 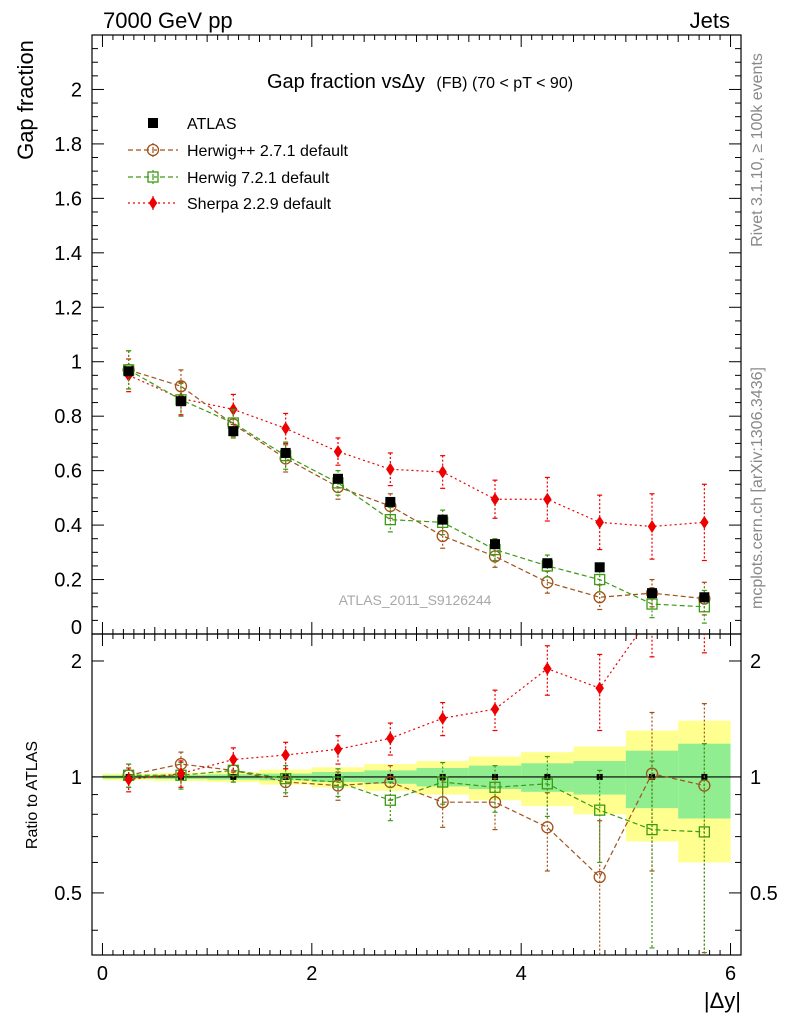 What do you see at coordinates (416, 451) in the screenshot?
I see `sherpa-line` at bounding box center [416, 451].